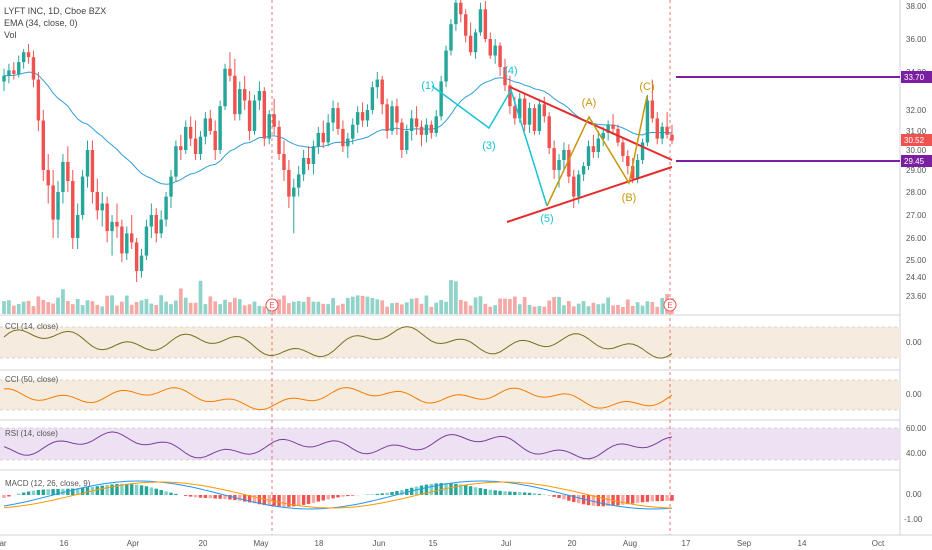 The width and height of the screenshot is (932, 550). Describe the element at coordinates (914, 140) in the screenshot. I see `last-price-label: 30.52` at that location.